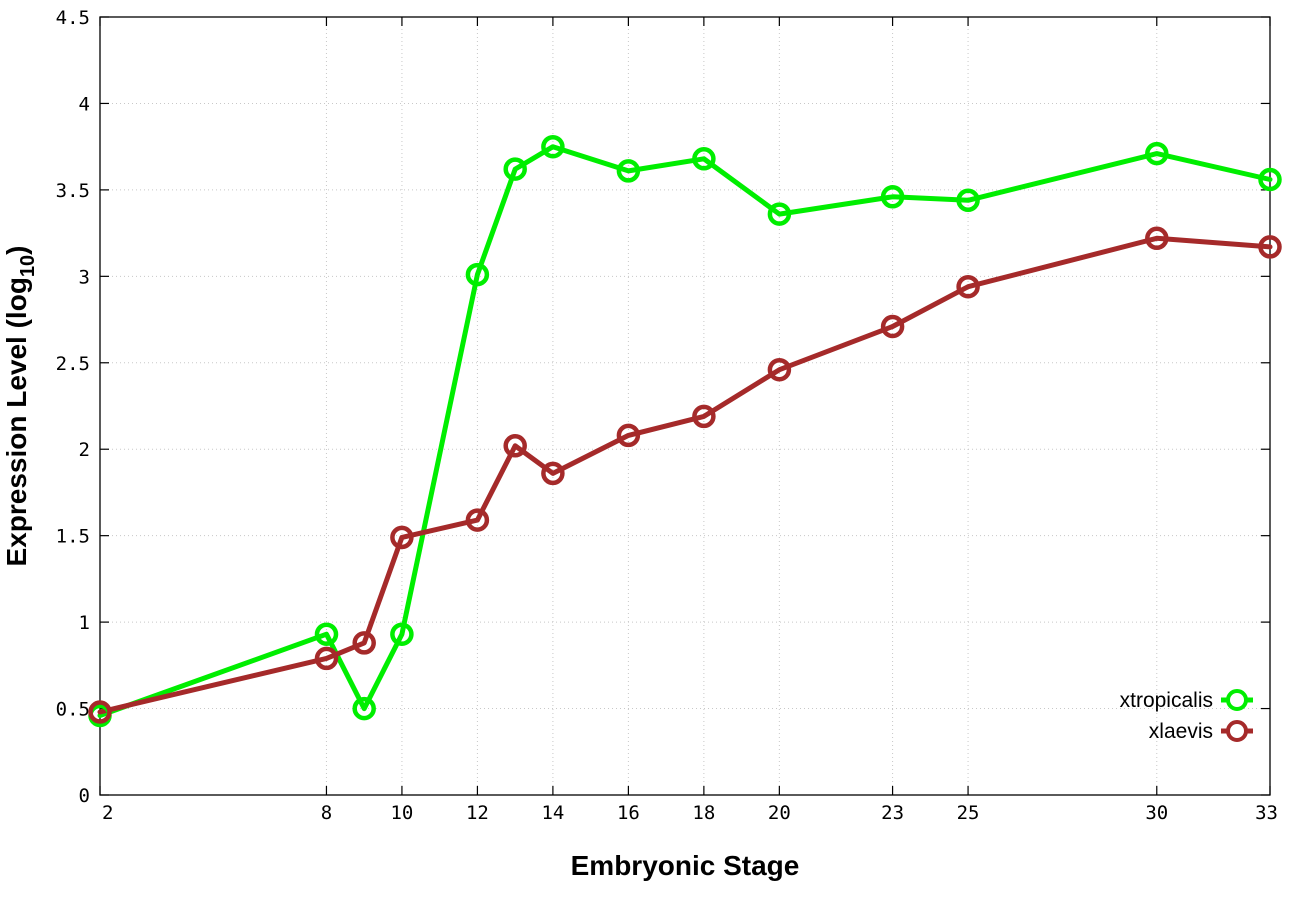 The width and height of the screenshot is (1296, 907). I want to click on y-axis-title-prefix: Expression Level (log, so click(16, 421).